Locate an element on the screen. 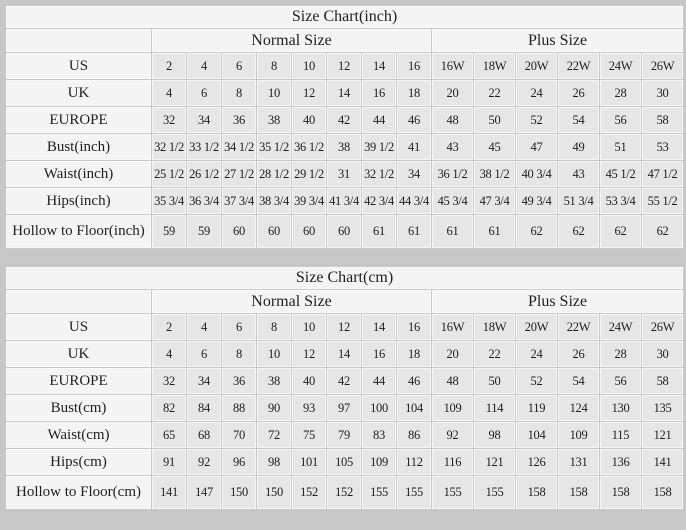 This screenshot has height=530, width=686. size-cell: 97 is located at coordinates (344, 408).